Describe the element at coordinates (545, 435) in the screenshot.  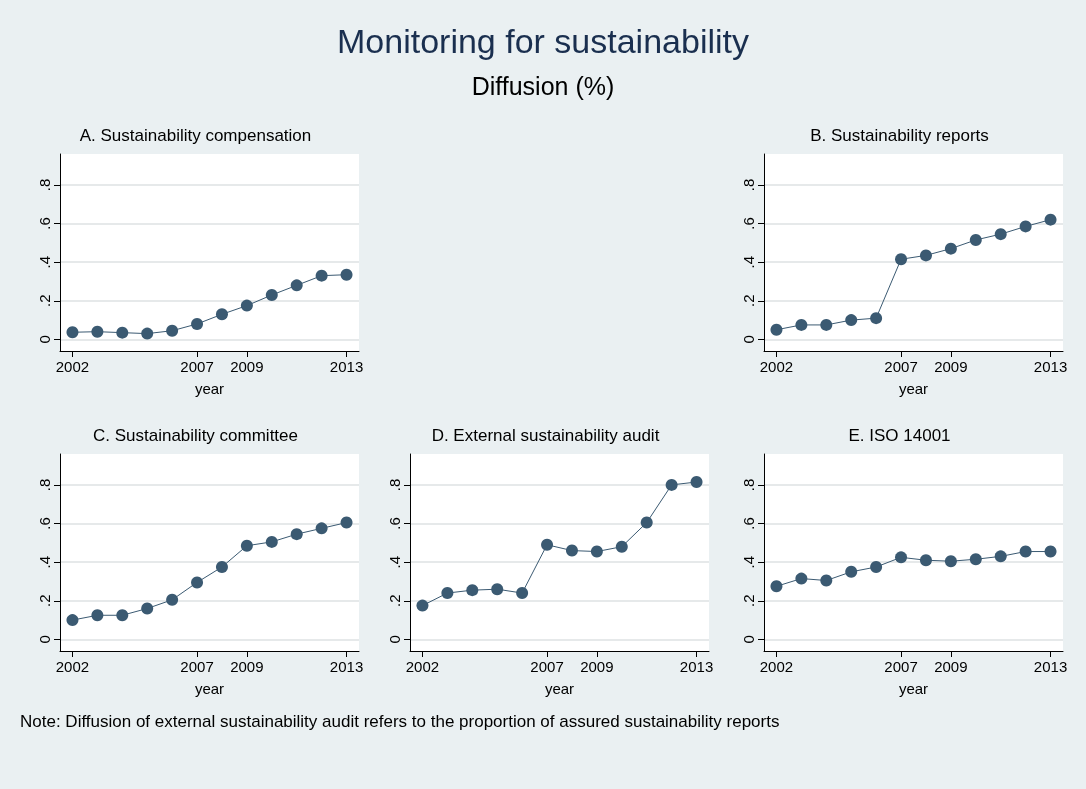
I see `chart-title: D. External sustainability audit` at that location.